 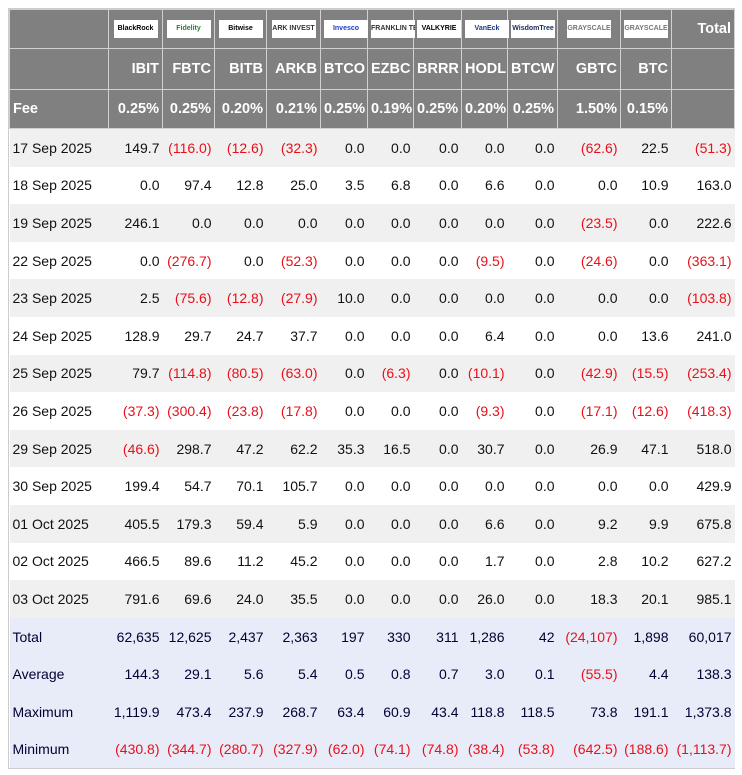 What do you see at coordinates (240, 29) in the screenshot?
I see `bitb-issuer-logo: Bitwise` at bounding box center [240, 29].